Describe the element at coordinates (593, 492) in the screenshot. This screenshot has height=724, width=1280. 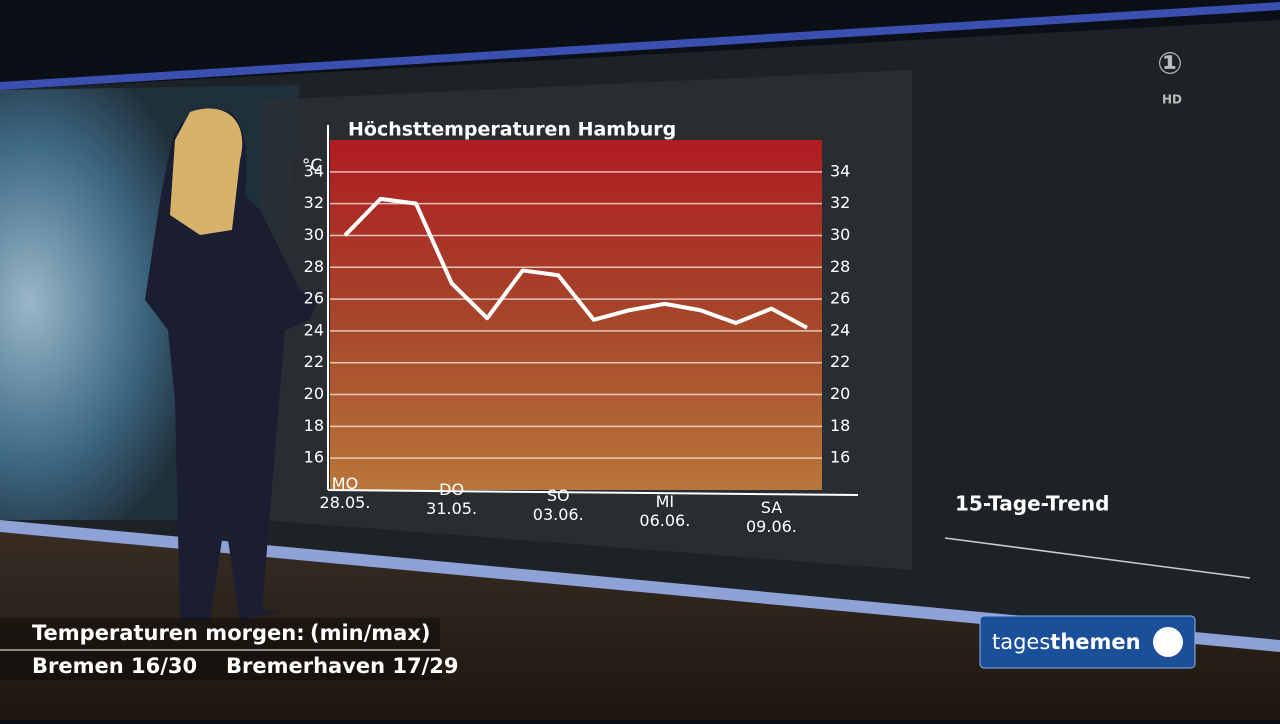
I see `x-axis` at that location.